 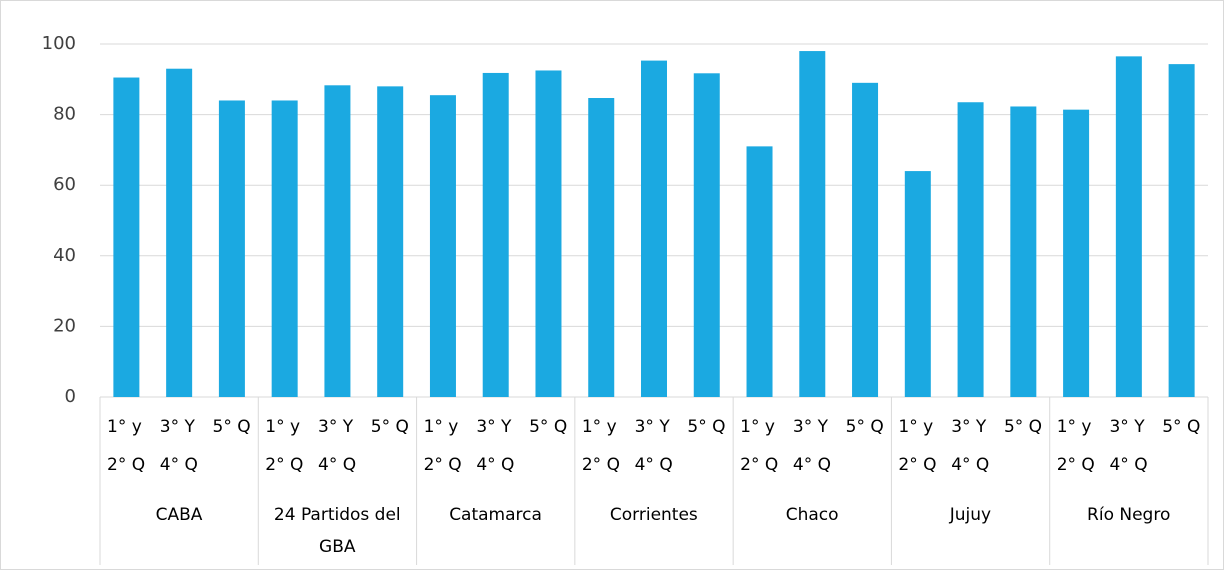 I want to click on group-label: CABA, so click(x=179, y=515).